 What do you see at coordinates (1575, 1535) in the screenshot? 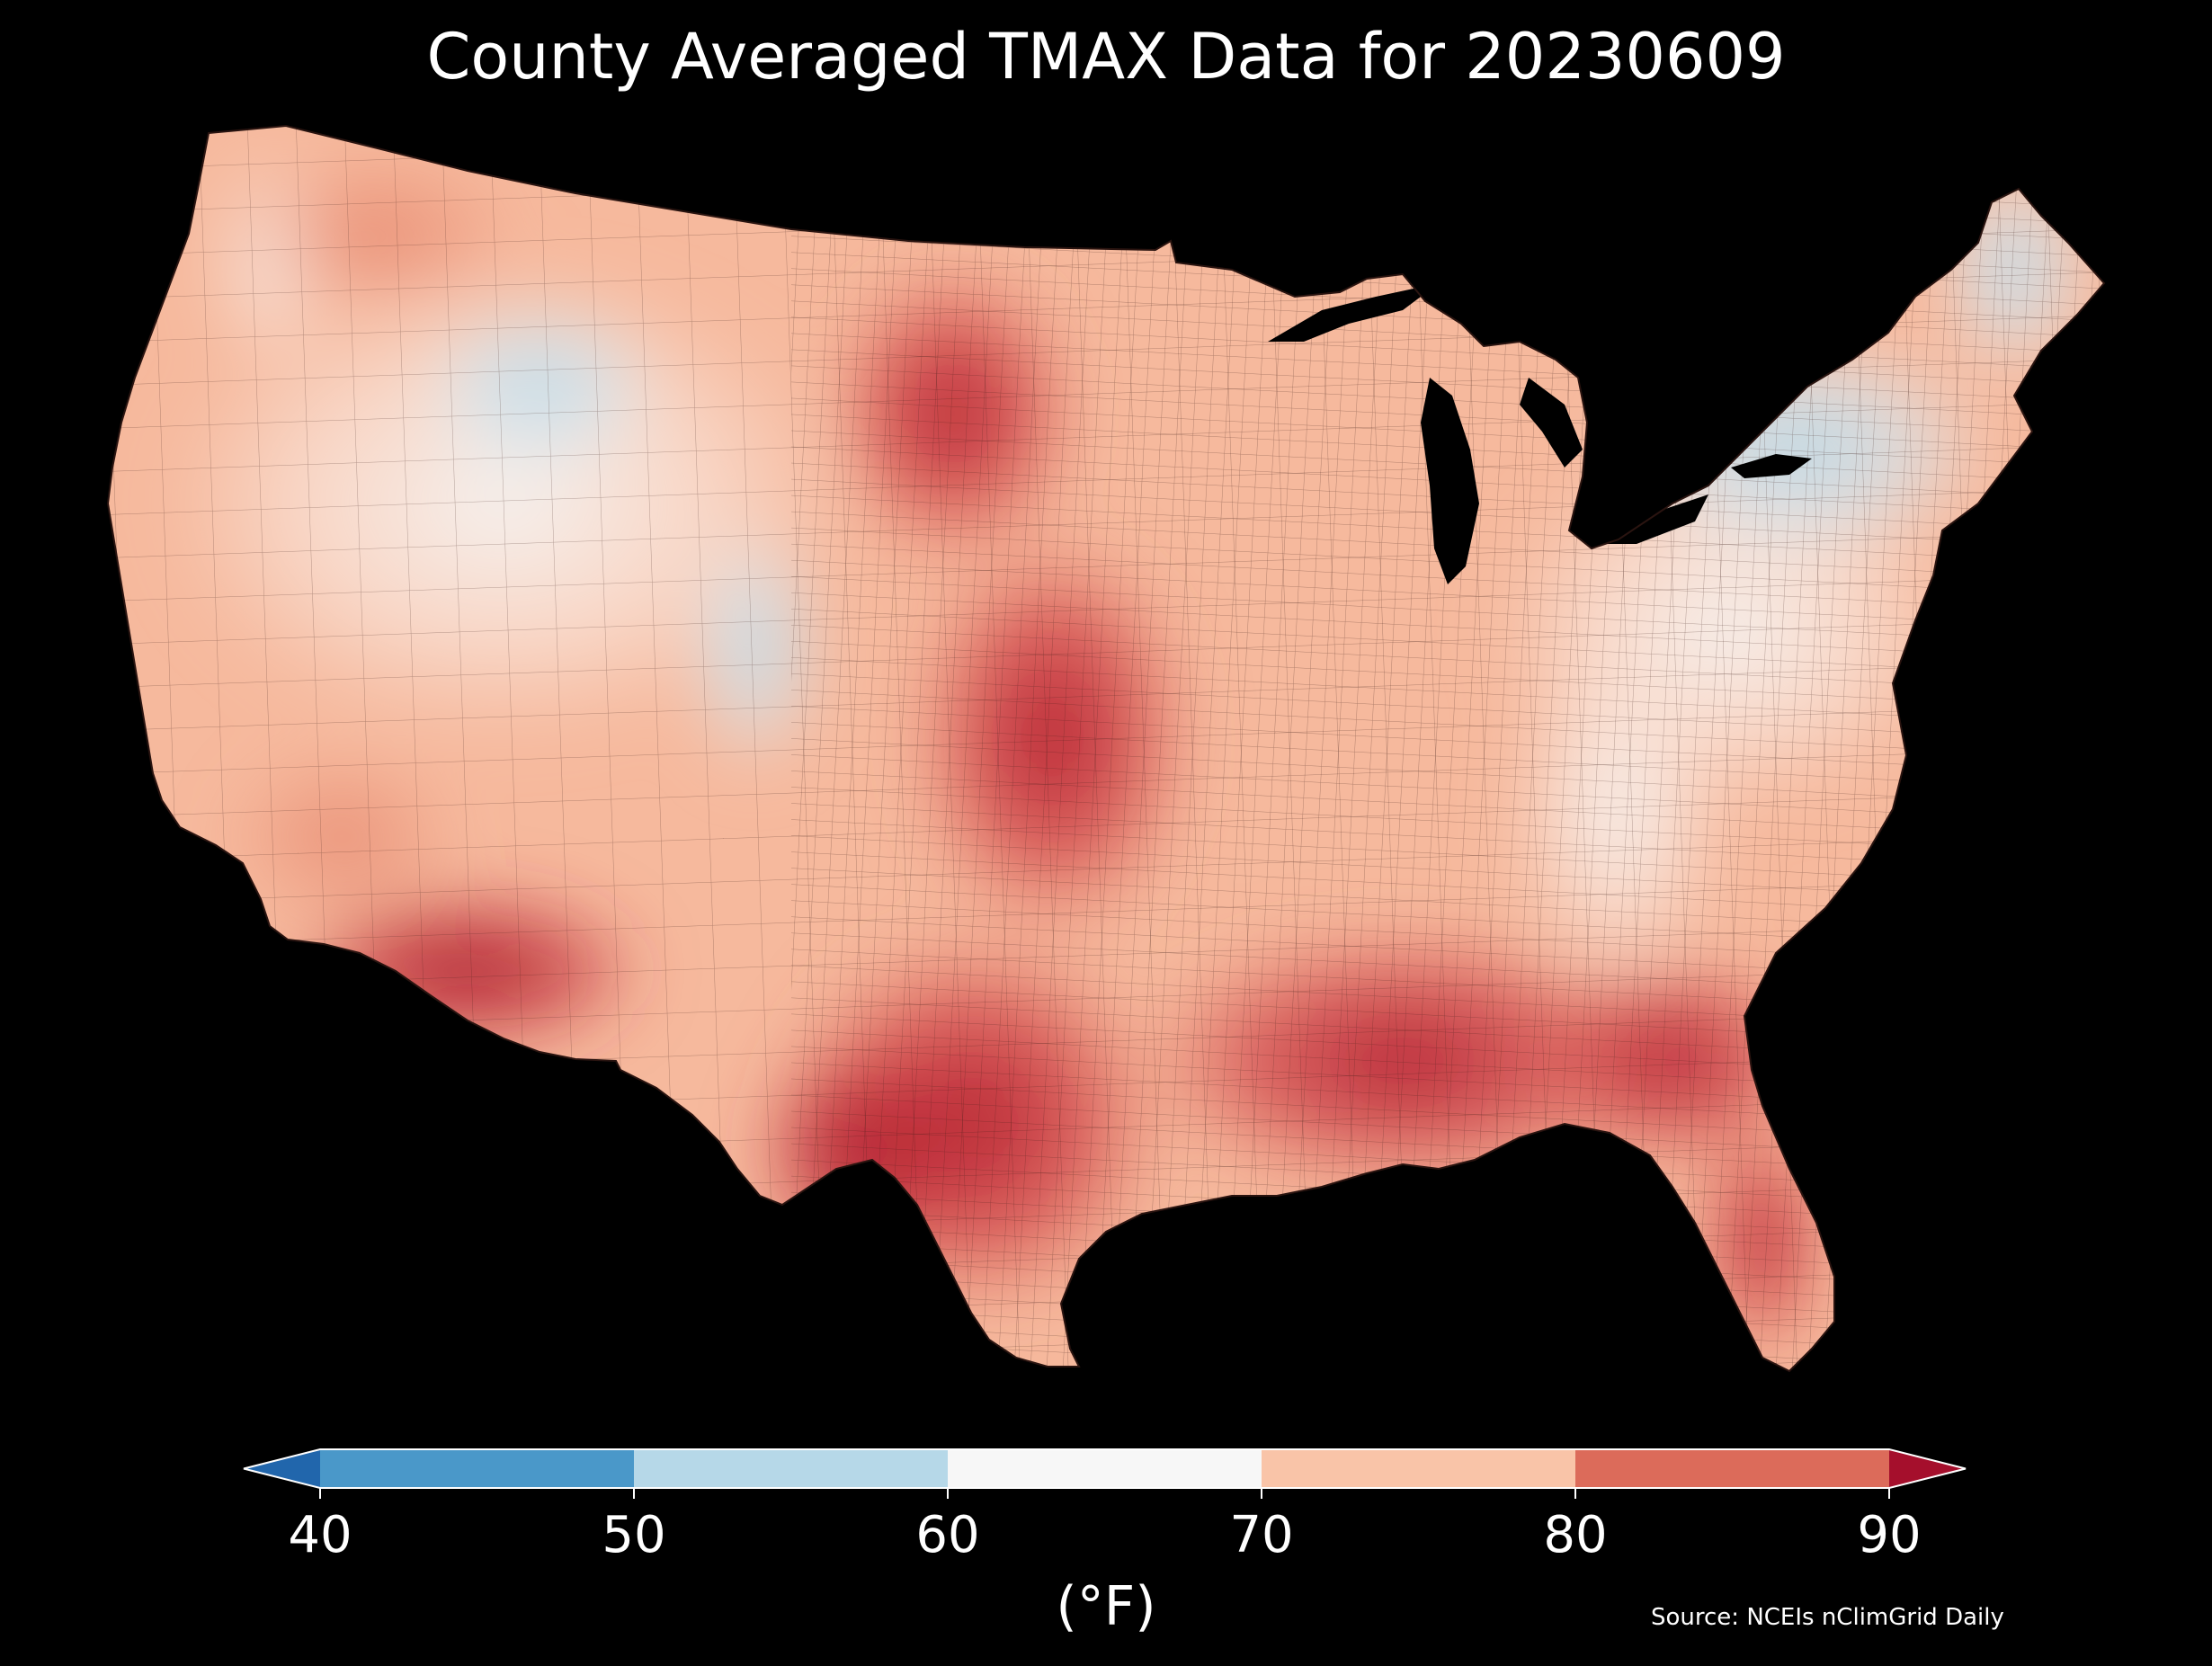
I see `colorbar-tick-80: 80` at bounding box center [1575, 1535].